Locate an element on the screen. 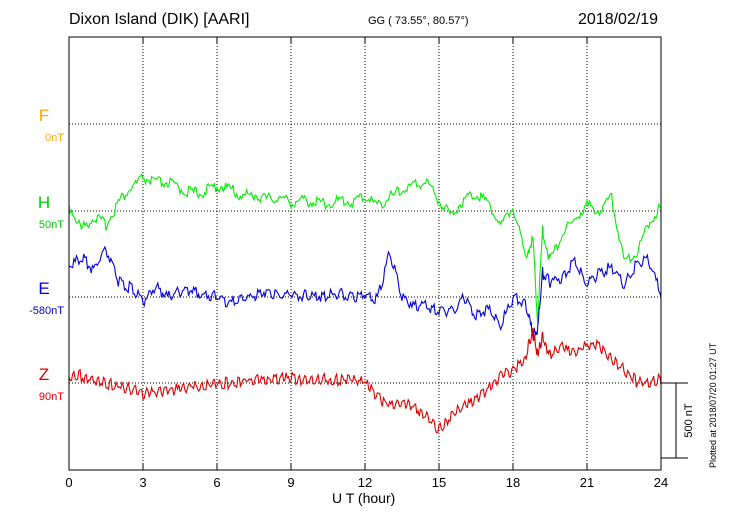 This screenshot has height=520, width=730. x-tick-label: 18 is located at coordinates (513, 482).